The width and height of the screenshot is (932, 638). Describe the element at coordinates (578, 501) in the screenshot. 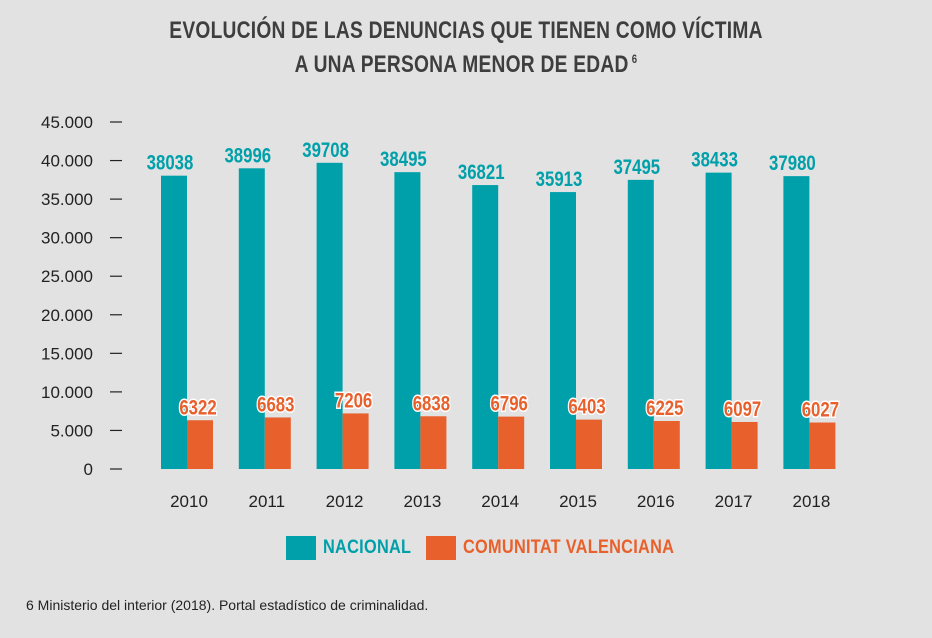

I see `x-tick-label: 2015` at that location.